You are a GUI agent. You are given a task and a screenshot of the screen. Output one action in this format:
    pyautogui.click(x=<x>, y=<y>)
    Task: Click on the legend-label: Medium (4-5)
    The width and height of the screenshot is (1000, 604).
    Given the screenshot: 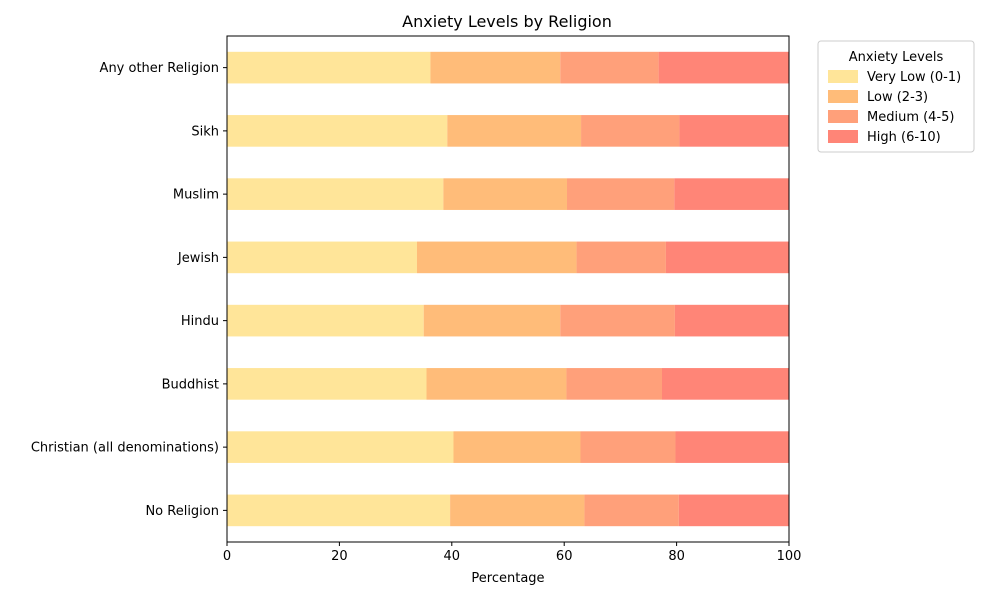 What is the action you would take?
    pyautogui.click(x=911, y=117)
    